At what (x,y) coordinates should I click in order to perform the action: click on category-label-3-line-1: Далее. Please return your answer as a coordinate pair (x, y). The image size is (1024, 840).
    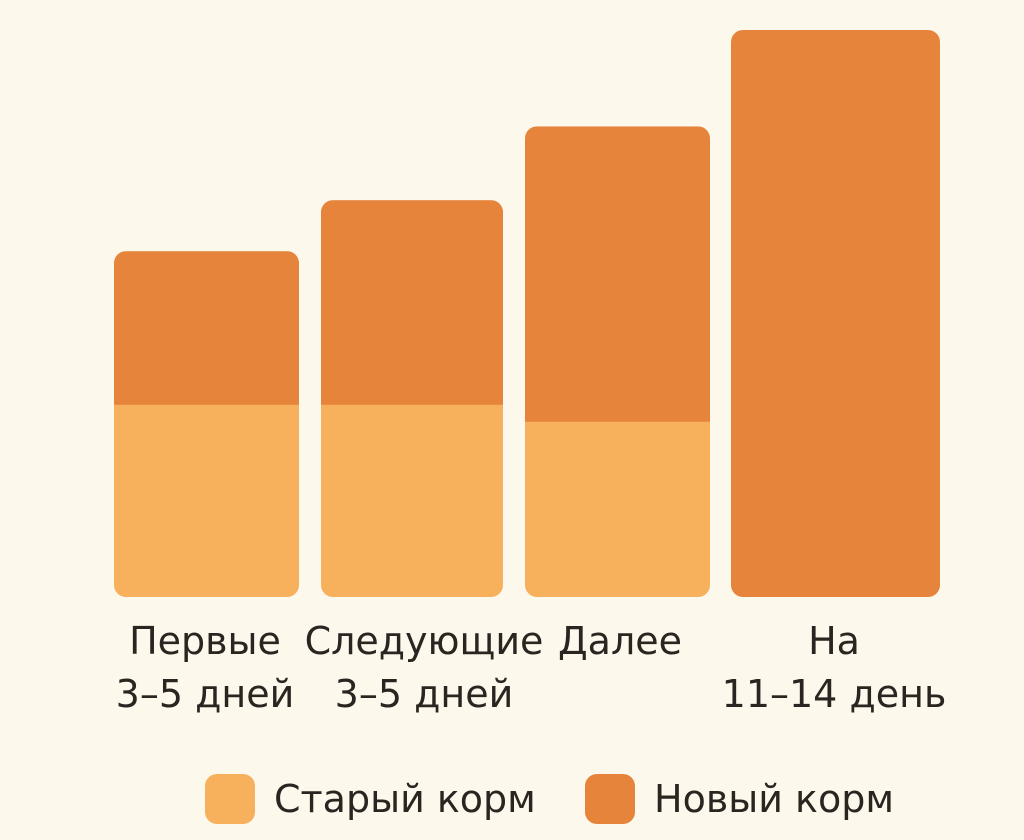
    Looking at the image, I should click on (620, 641).